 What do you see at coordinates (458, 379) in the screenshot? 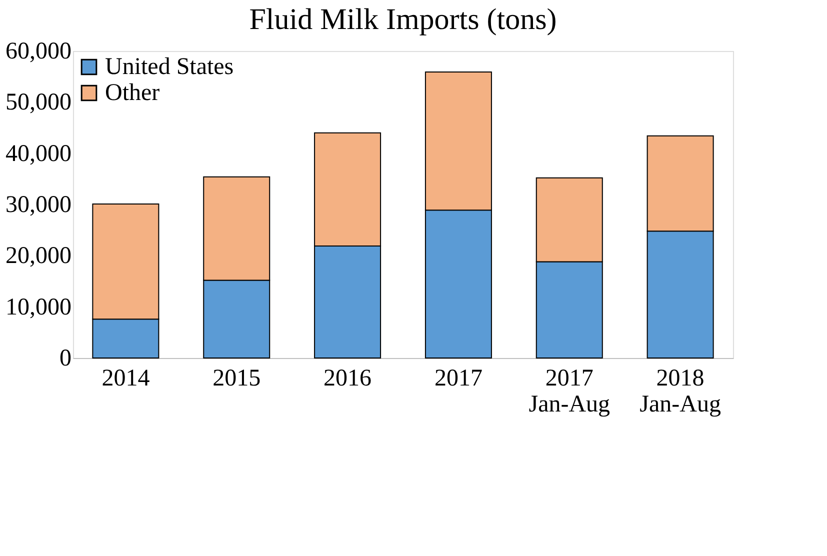
I see `x-tick-label: 2017` at bounding box center [458, 379].